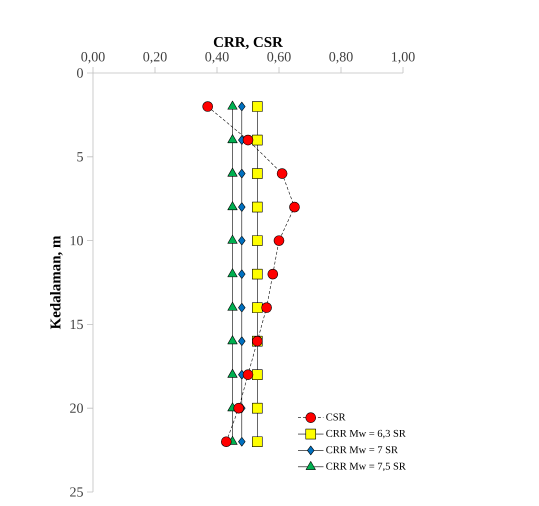 The width and height of the screenshot is (539, 506). I want to click on y-tick-label: 15, so click(76, 325).